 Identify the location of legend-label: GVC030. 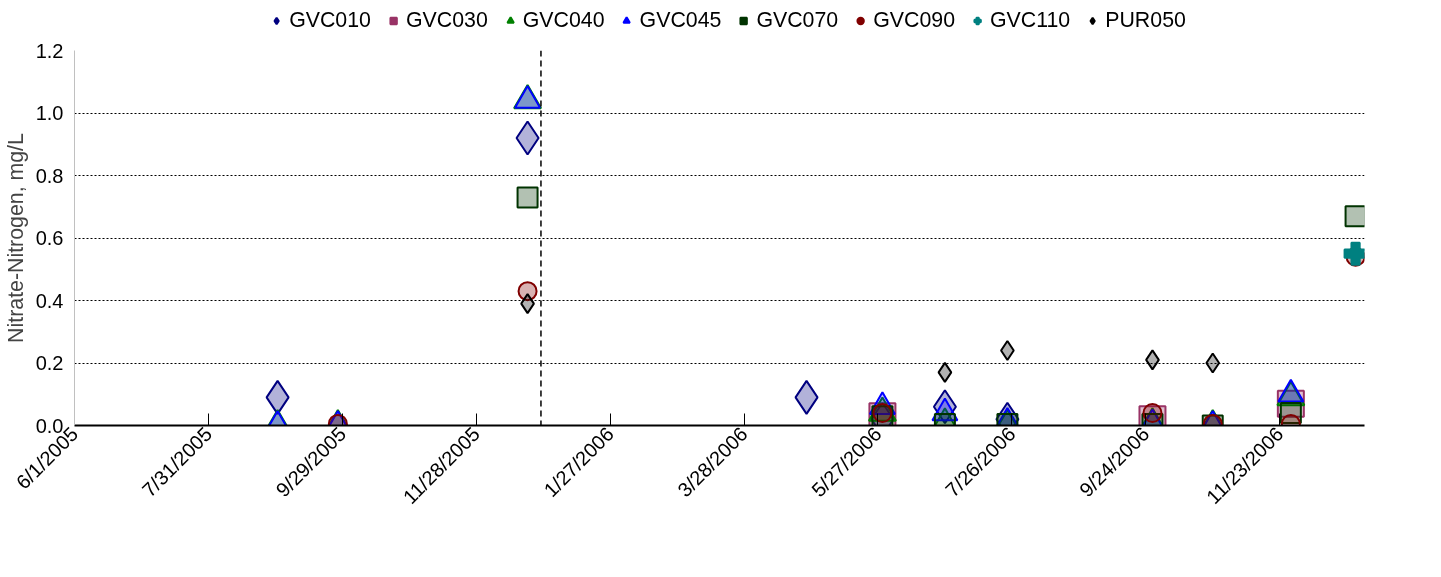
(446, 20).